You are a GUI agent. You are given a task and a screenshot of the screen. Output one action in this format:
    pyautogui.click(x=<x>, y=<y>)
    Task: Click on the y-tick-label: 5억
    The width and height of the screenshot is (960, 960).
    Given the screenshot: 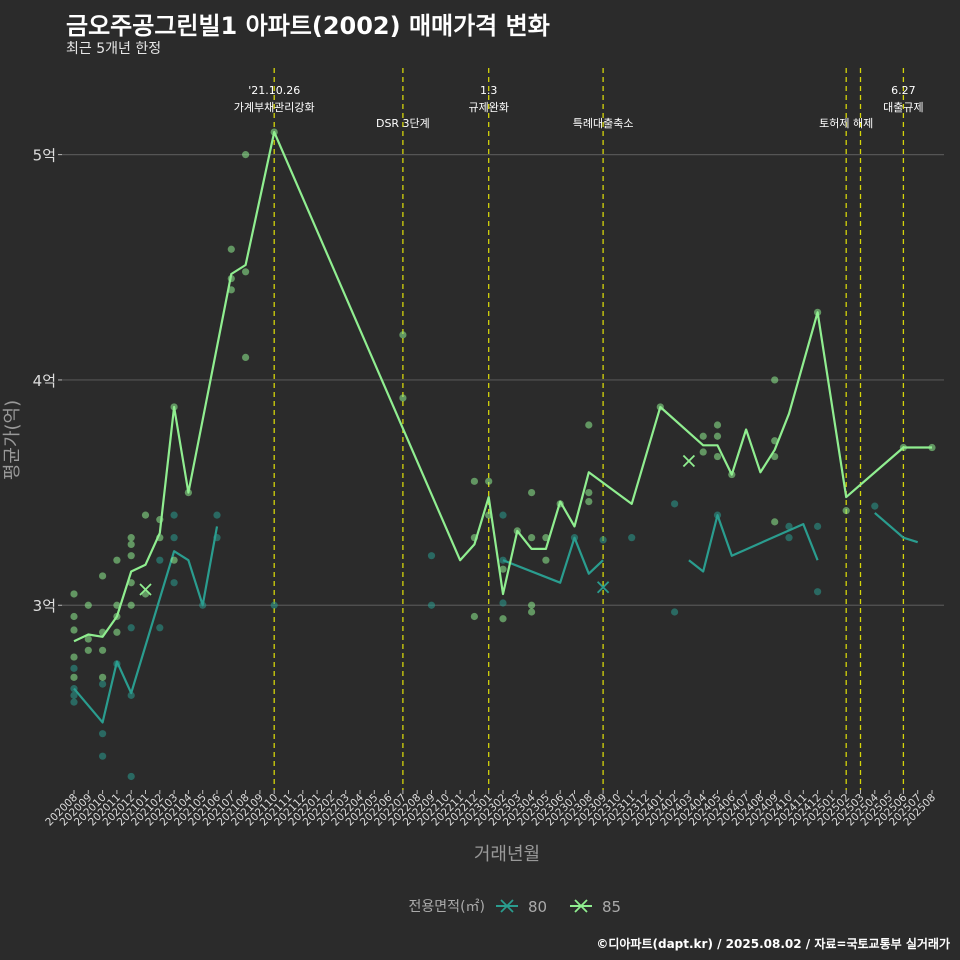 What is the action you would take?
    pyautogui.click(x=44, y=156)
    